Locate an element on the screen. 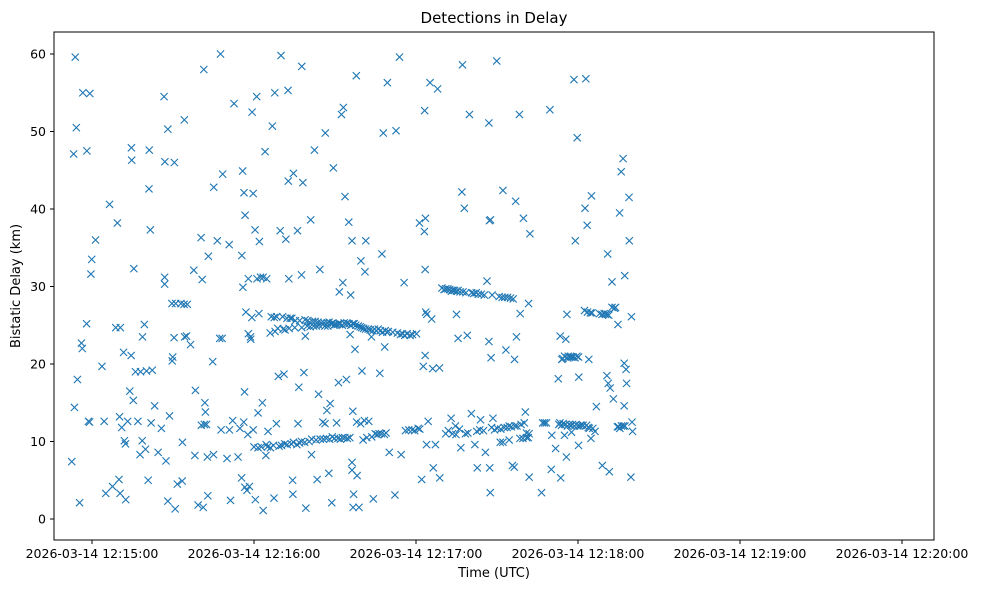 Image resolution: width=986 pixels, height=590 pixels. y-tick-label: 40 is located at coordinates (38, 209).